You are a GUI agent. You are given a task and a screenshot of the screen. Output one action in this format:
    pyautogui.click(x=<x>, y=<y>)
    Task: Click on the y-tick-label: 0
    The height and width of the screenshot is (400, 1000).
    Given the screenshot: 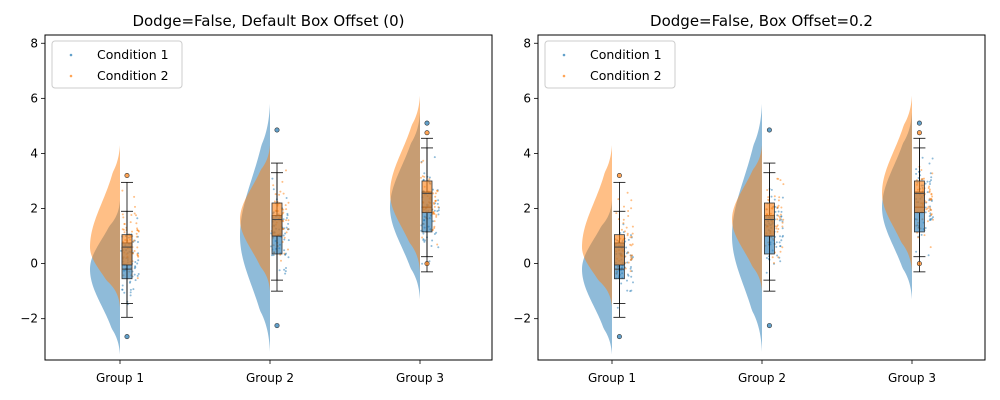 What is the action you would take?
    pyautogui.click(x=34, y=264)
    